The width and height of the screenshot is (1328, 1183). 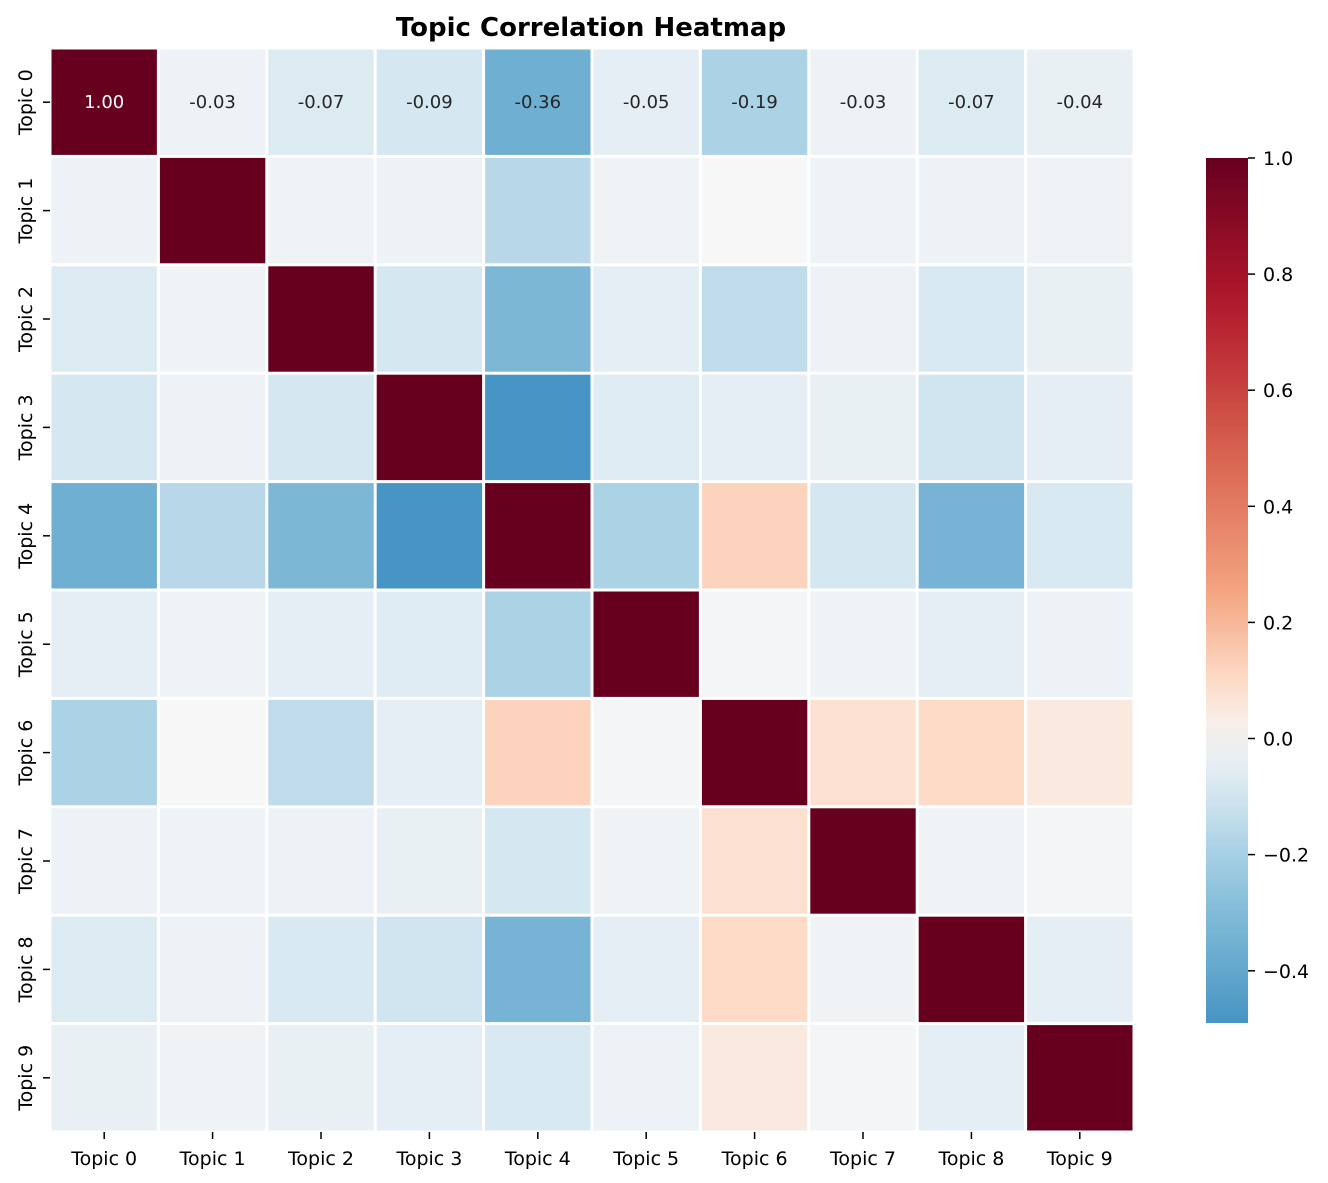 What do you see at coordinates (1278, 159) in the screenshot?
I see `colorbar-tick-label: 1.0` at bounding box center [1278, 159].